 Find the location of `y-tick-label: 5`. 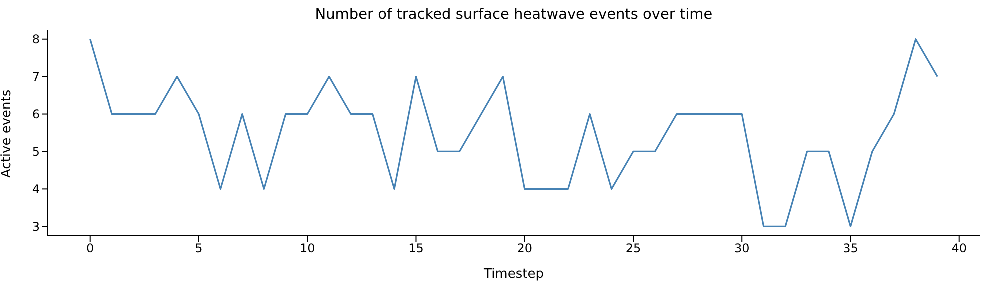

y-tick-label: 5 is located at coordinates (36, 151).